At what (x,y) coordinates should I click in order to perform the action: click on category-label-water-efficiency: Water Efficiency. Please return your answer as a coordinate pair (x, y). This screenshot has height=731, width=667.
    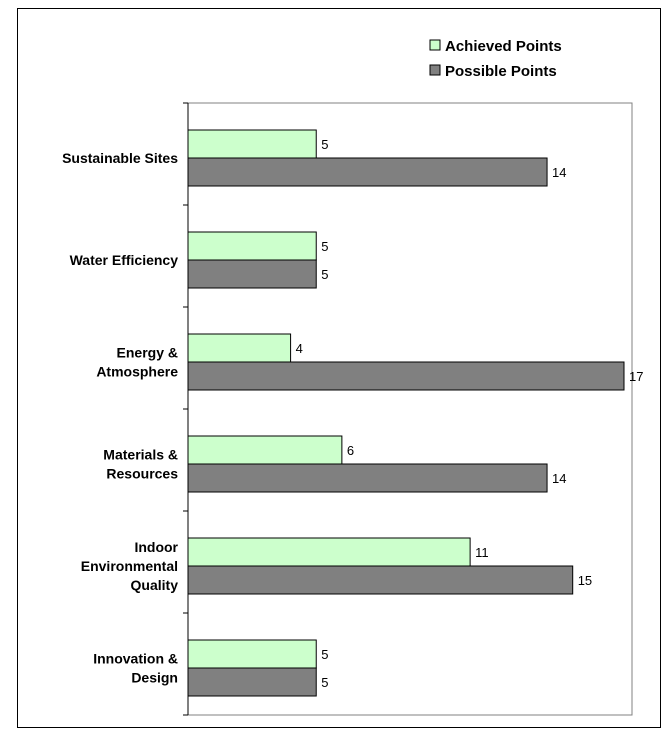
    Looking at the image, I should click on (124, 260).